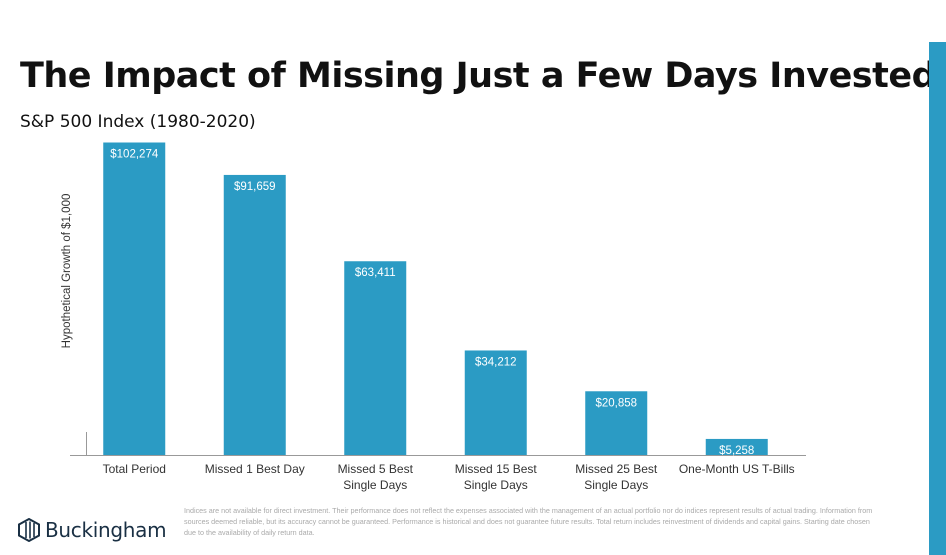 The height and width of the screenshot is (555, 946). Describe the element at coordinates (496, 469) in the screenshot. I see `x-tick-label: Missed 15 Best` at that location.